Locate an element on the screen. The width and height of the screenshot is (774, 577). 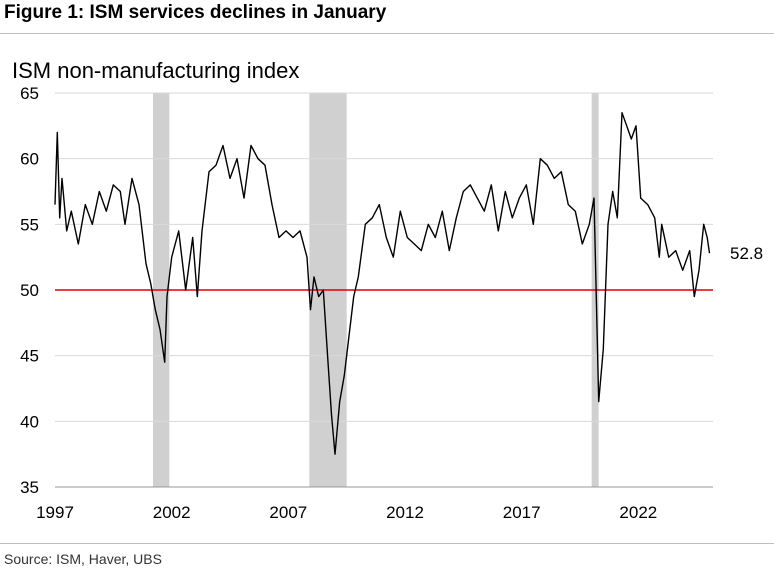
y-tick-label: 40 is located at coordinates (29, 421).